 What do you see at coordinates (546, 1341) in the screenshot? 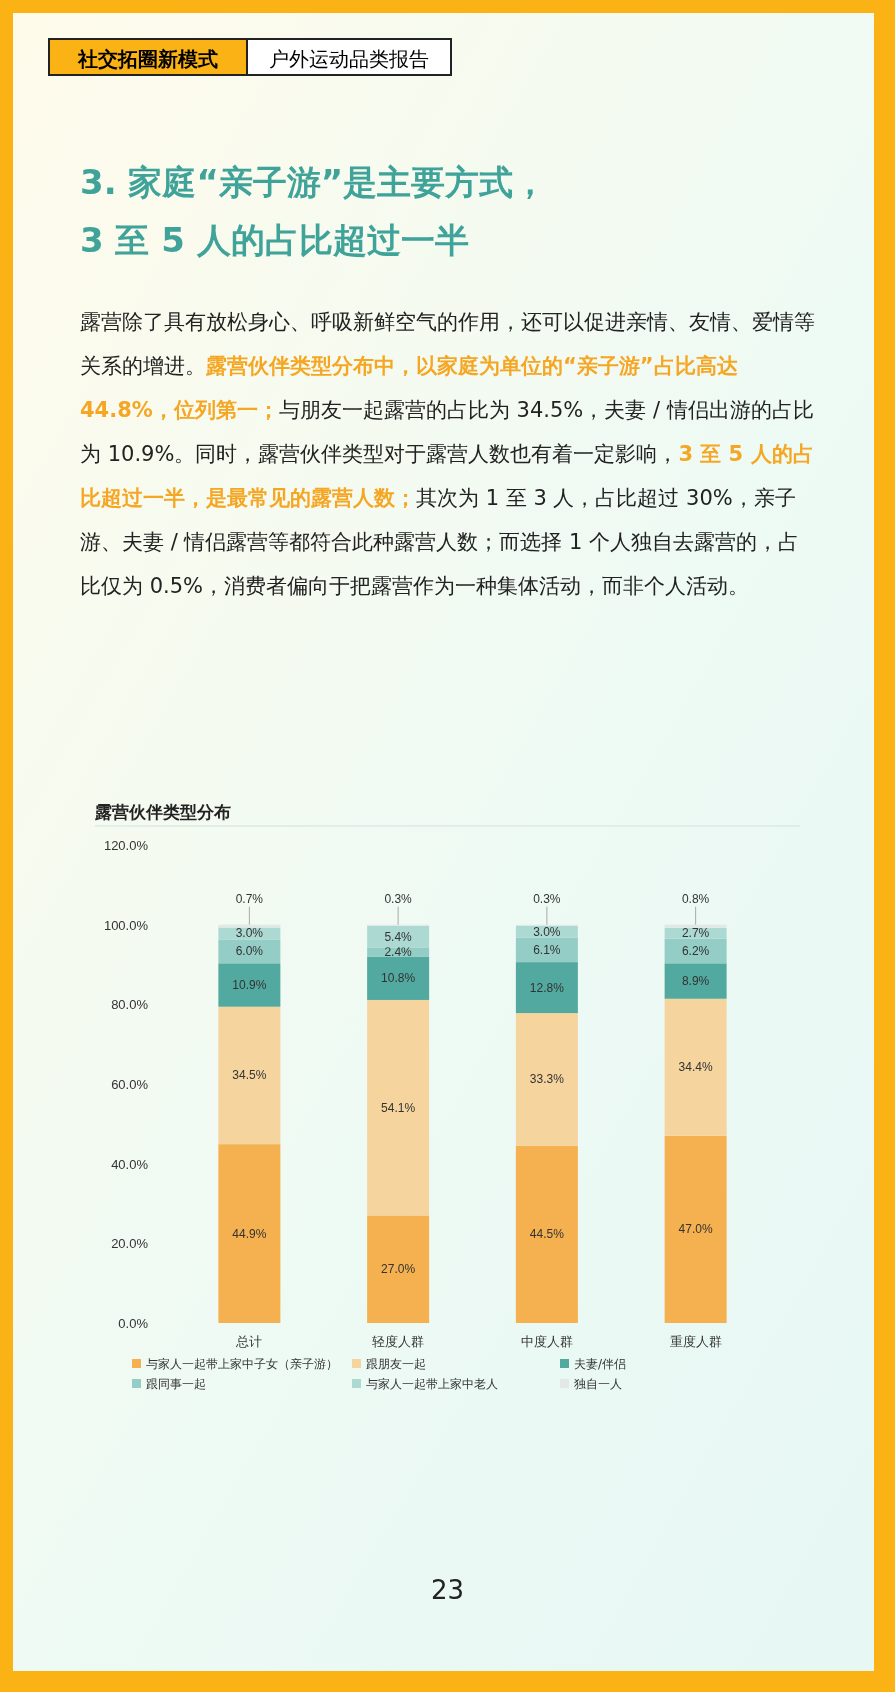
I see `x-tick-label: 中度人群` at bounding box center [546, 1341].